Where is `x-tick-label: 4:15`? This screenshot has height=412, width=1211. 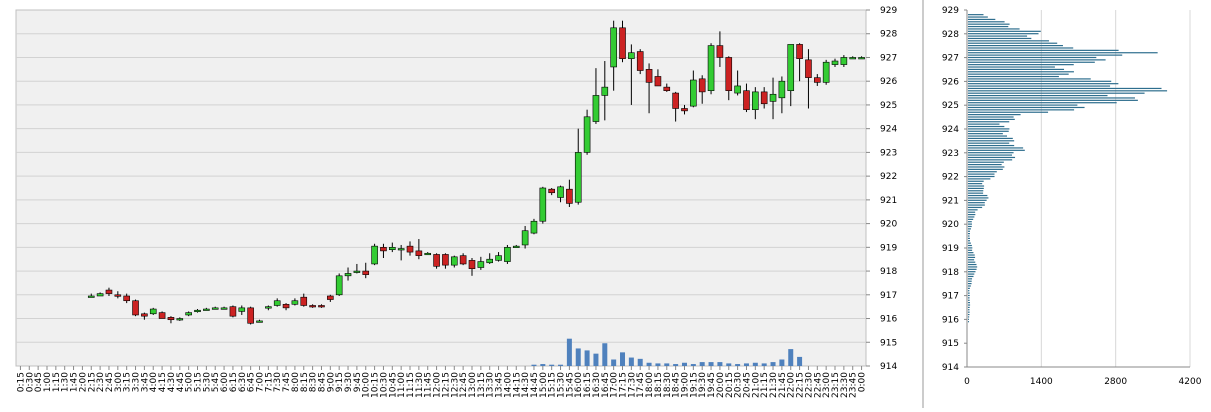 x-tick-label: 4:15 is located at coordinates (163, 382).